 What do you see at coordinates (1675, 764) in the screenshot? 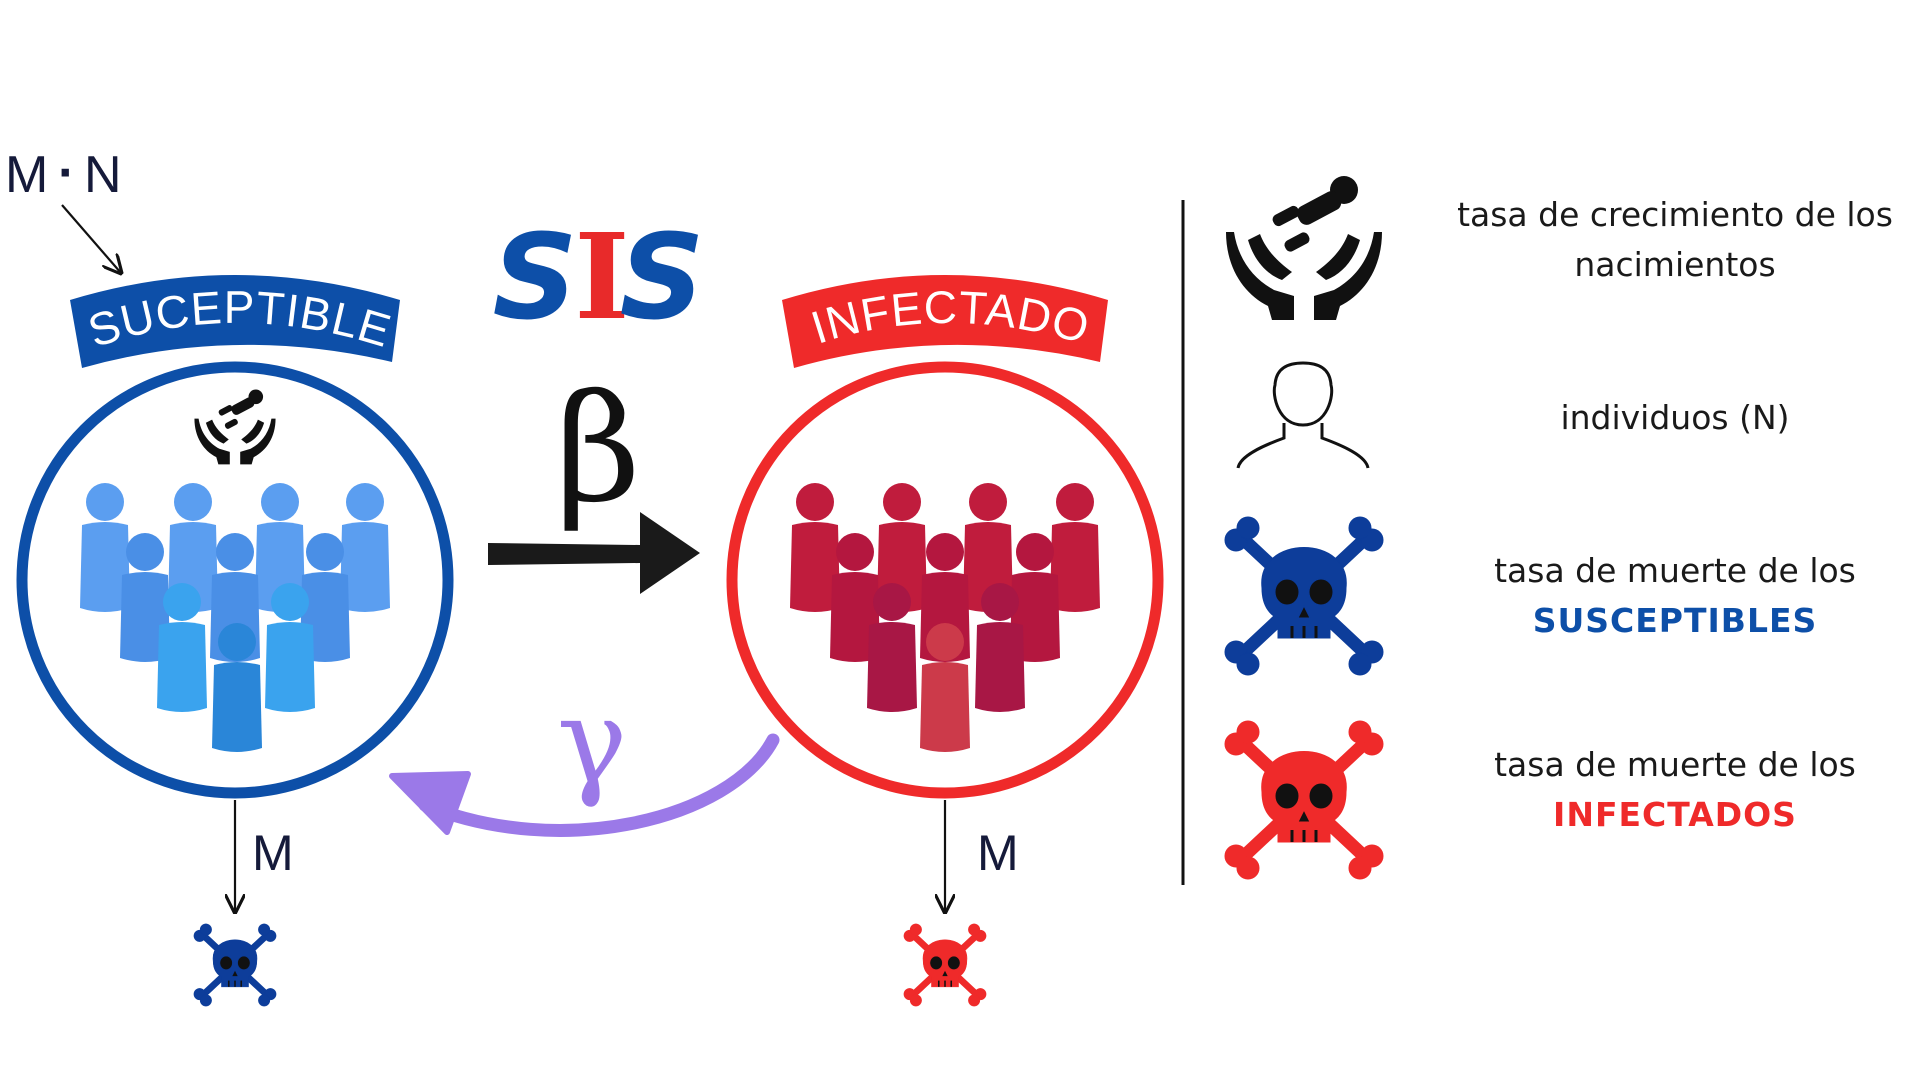
I see `legend-death-infected-line1: tasa de muerte de los` at bounding box center [1675, 764].